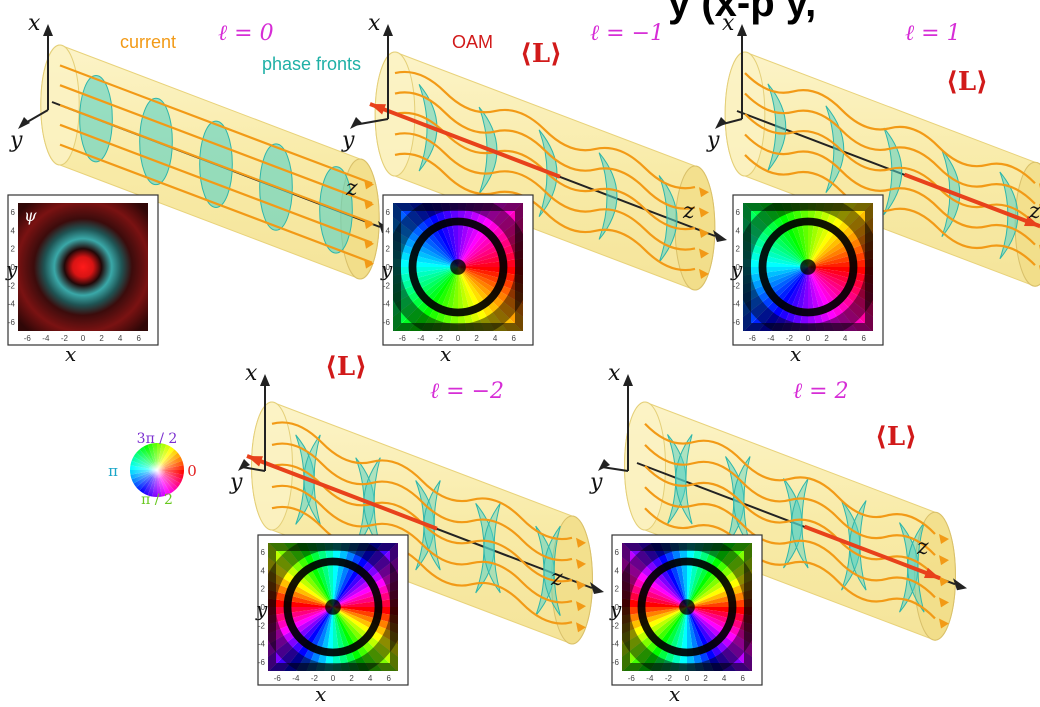  I want to click on y-axis-label: y, so click(236, 482).